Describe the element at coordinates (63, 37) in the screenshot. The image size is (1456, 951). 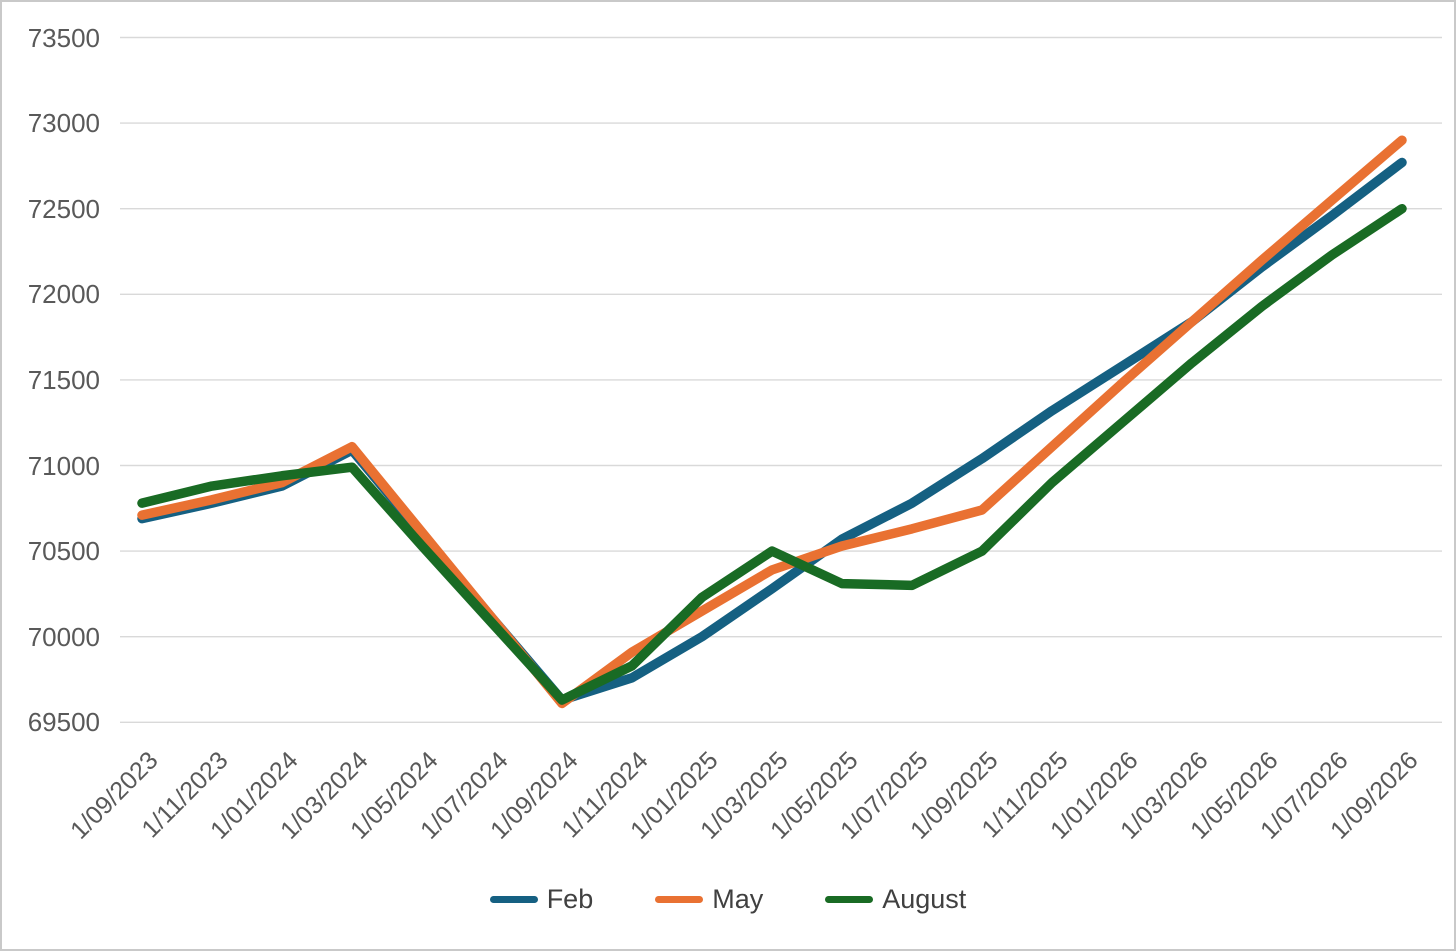
I see `y-axis-tick-label: 73500` at that location.